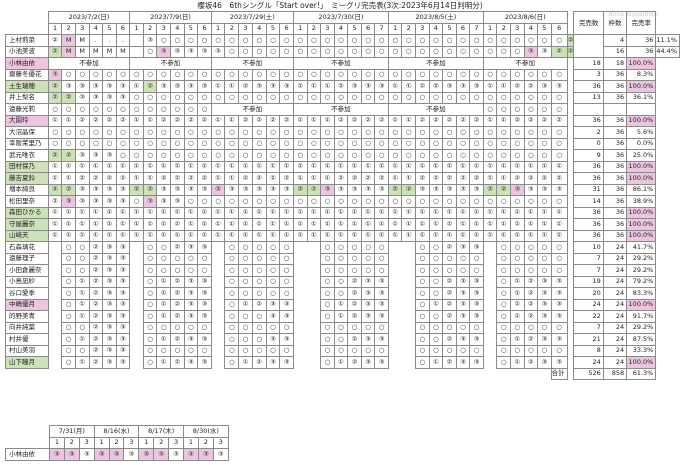 The image size is (680, 465). I want to click on slot-count: 24, so click(615, 293).